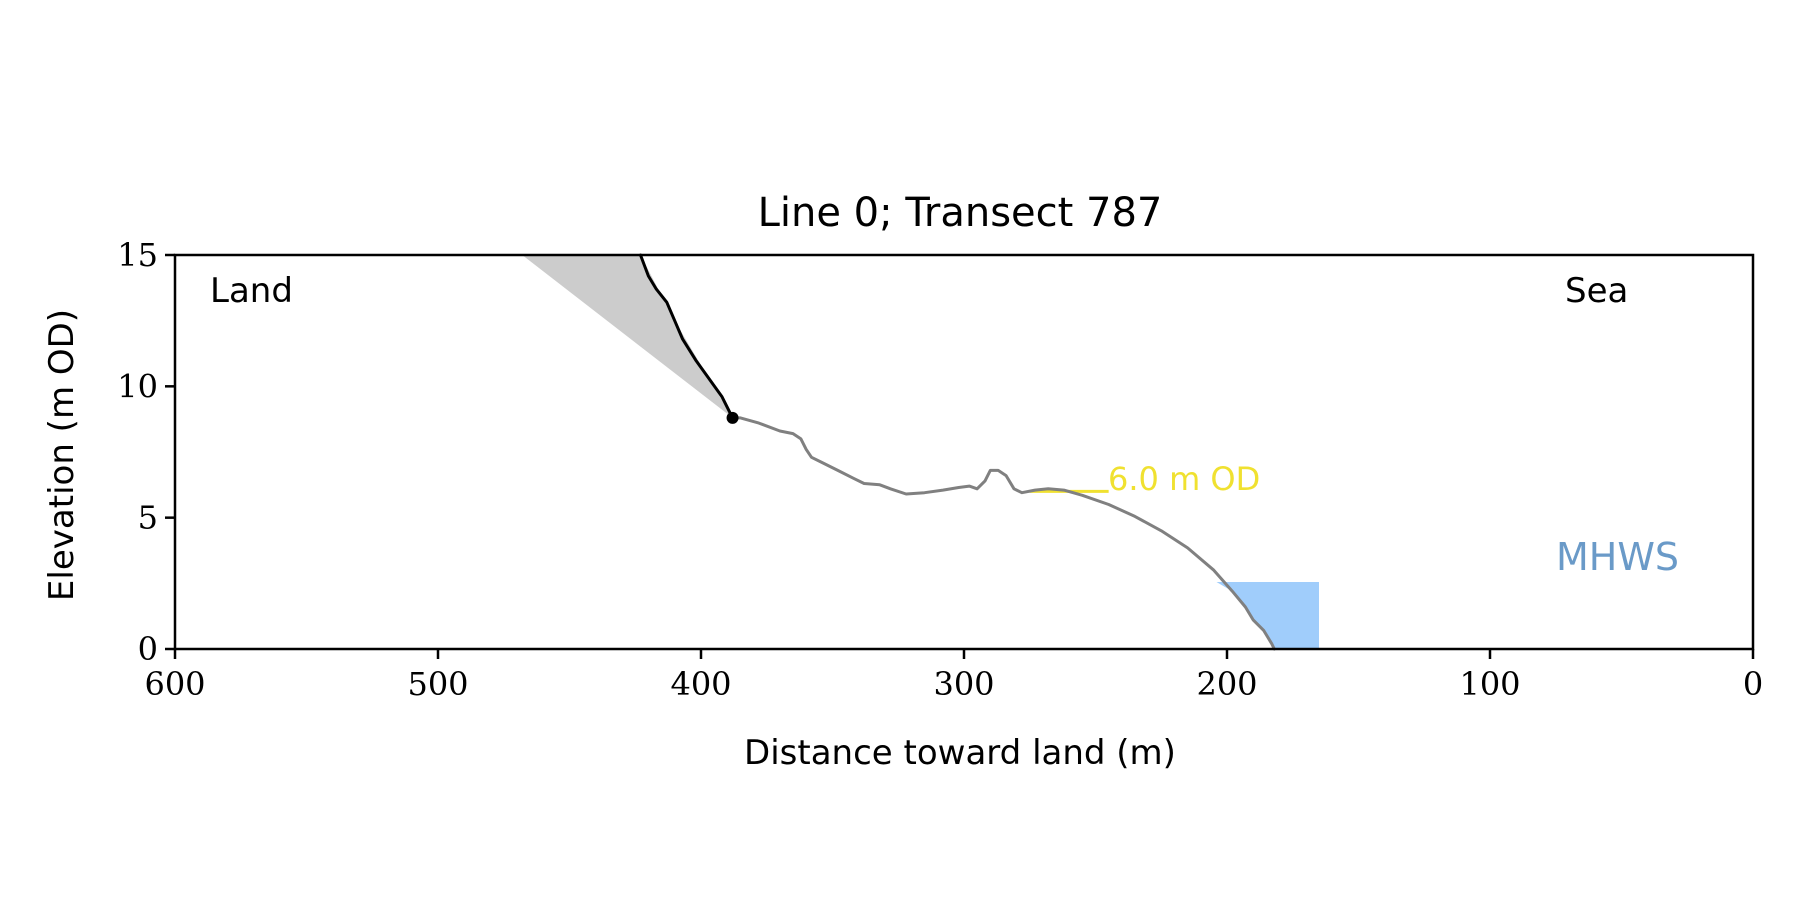 This screenshot has width=1800, height=900. I want to click on mhws-area, so click(1267, 615).